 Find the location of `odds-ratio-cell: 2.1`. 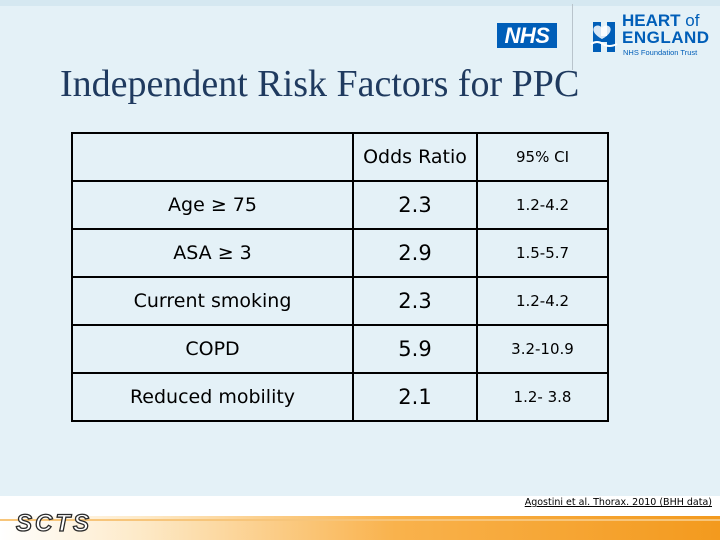

odds-ratio-cell: 2.1 is located at coordinates (415, 397).